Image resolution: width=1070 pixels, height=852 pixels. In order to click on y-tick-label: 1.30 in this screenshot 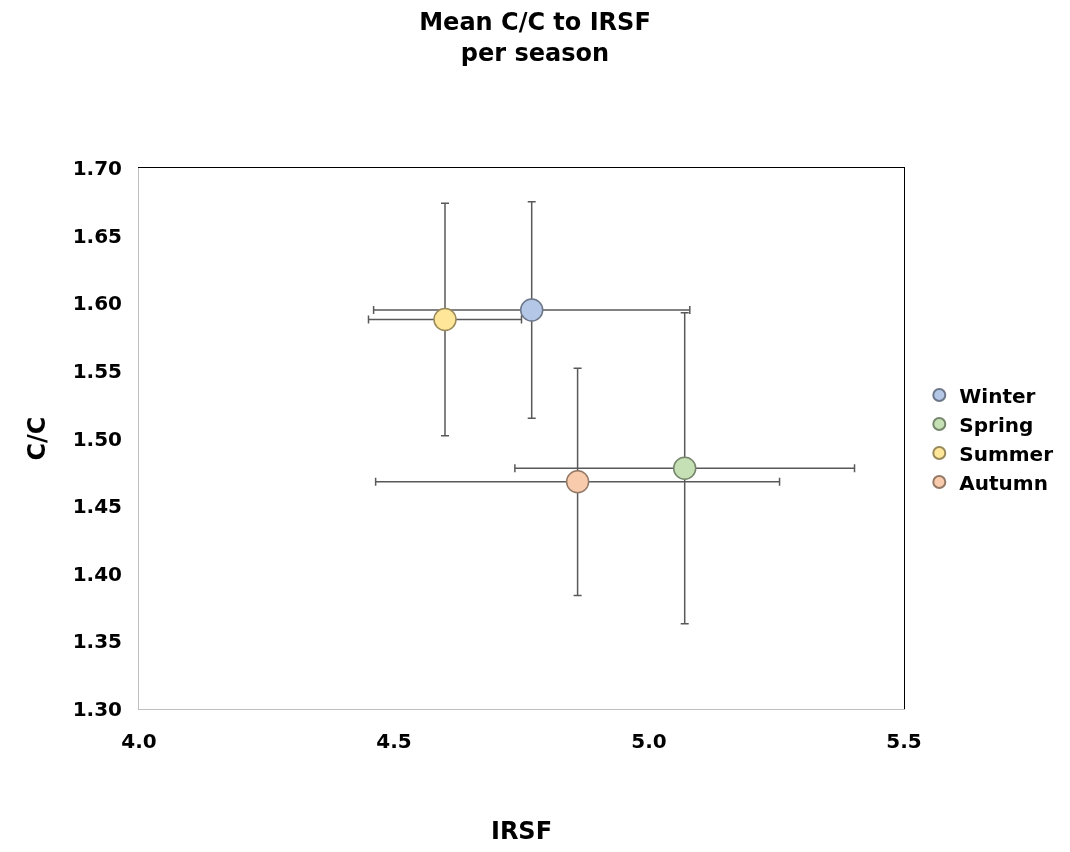, I will do `click(97, 709)`.